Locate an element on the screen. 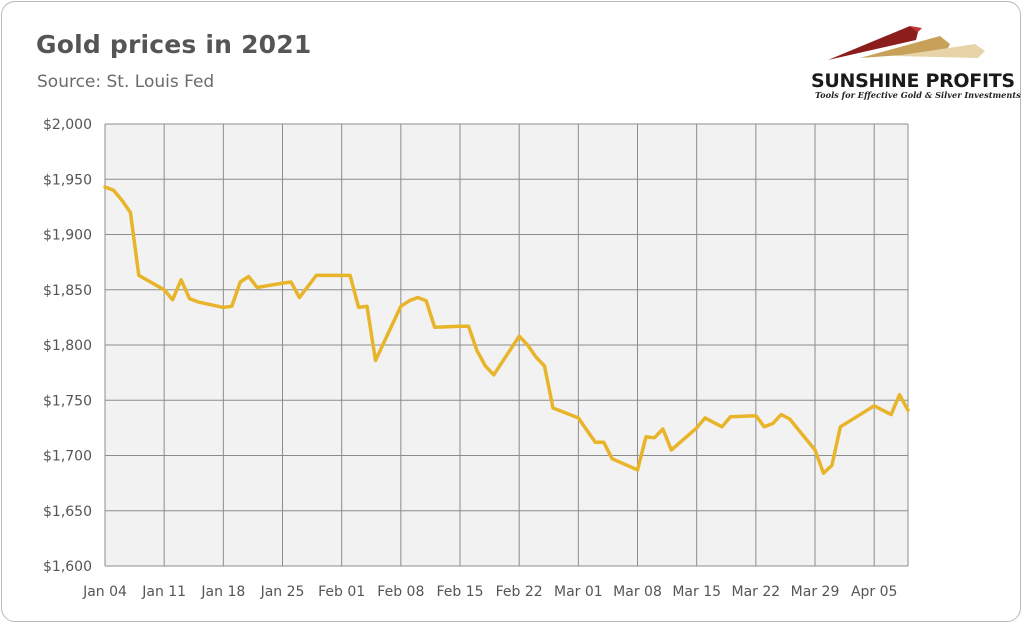 This screenshot has height=625, width=1024. x-tick-label: Mar 29 is located at coordinates (815, 592).